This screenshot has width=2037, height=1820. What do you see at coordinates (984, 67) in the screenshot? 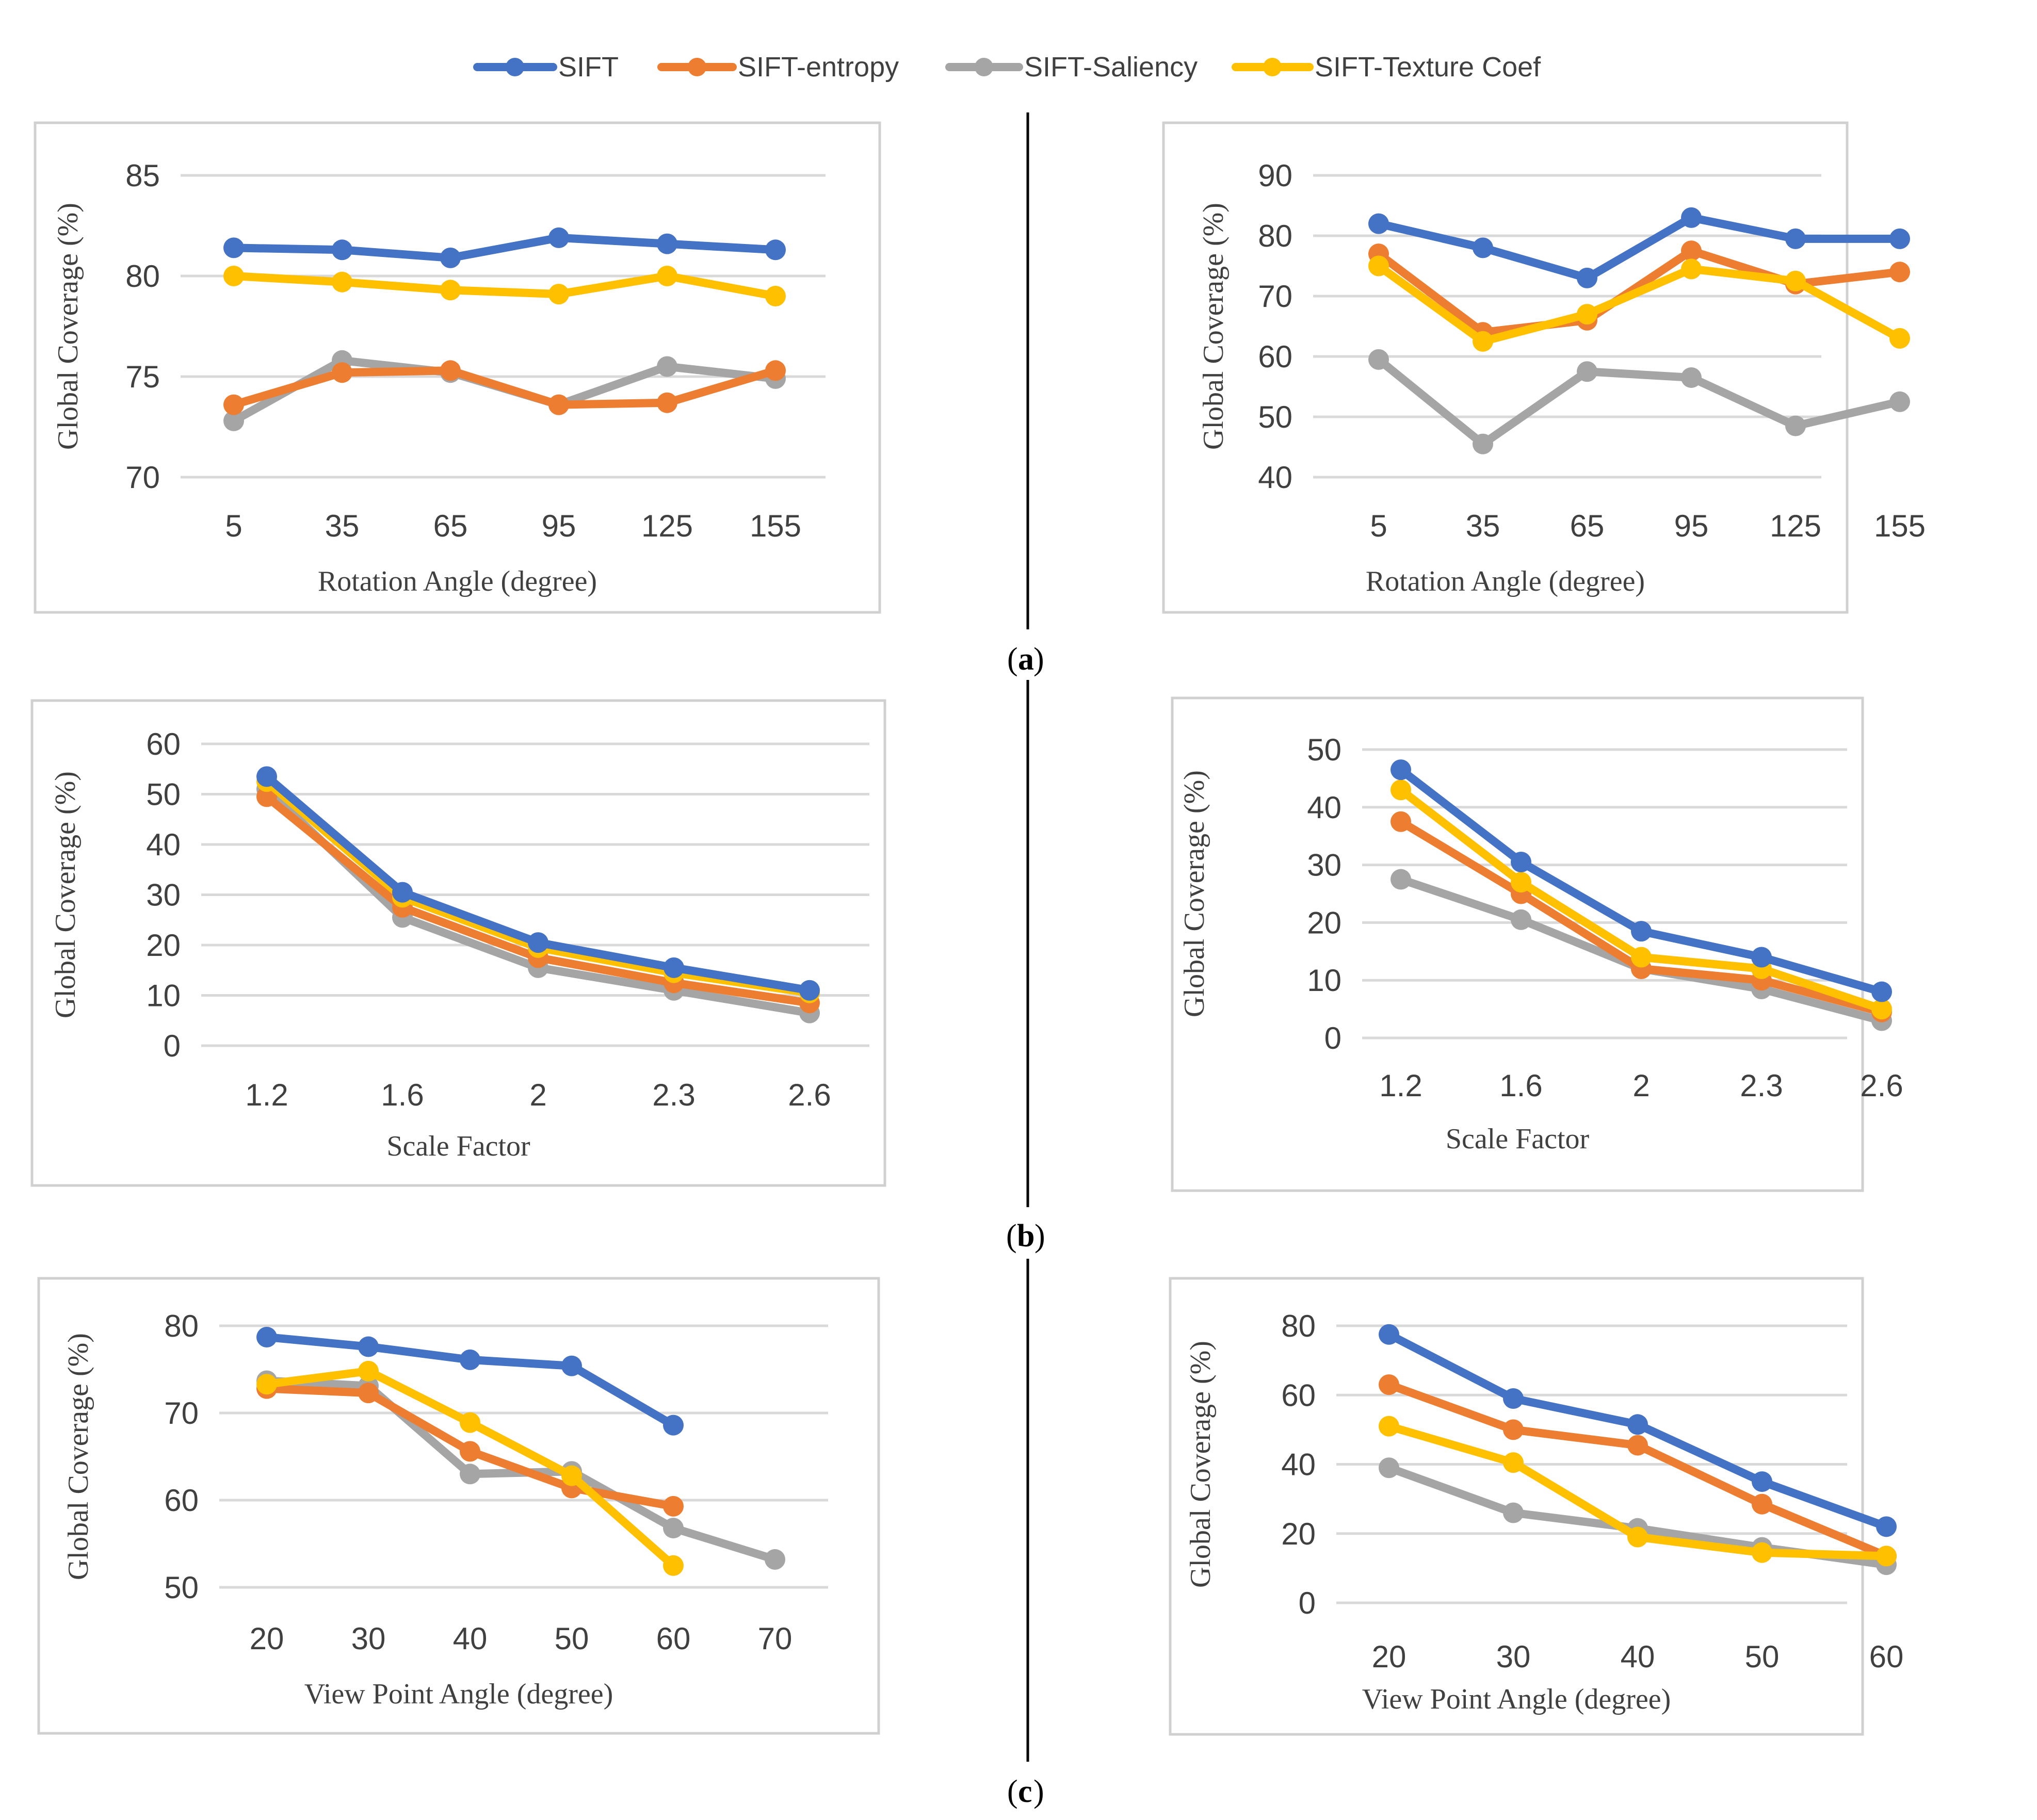
I see `legend-marker-sift-saliency` at bounding box center [984, 67].